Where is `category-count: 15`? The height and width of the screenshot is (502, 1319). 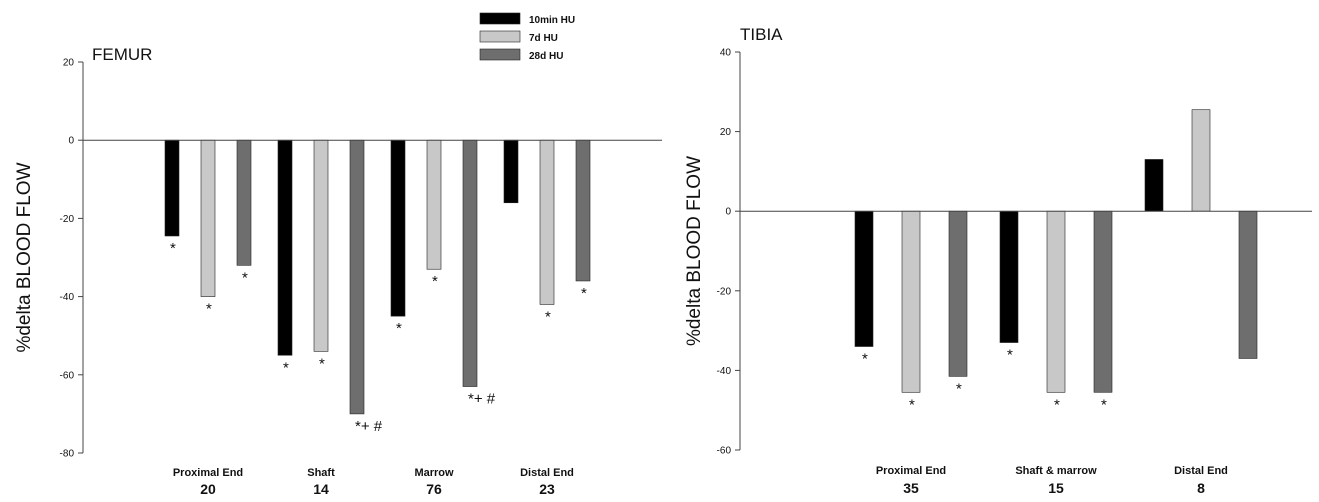 category-count: 15 is located at coordinates (1056, 488).